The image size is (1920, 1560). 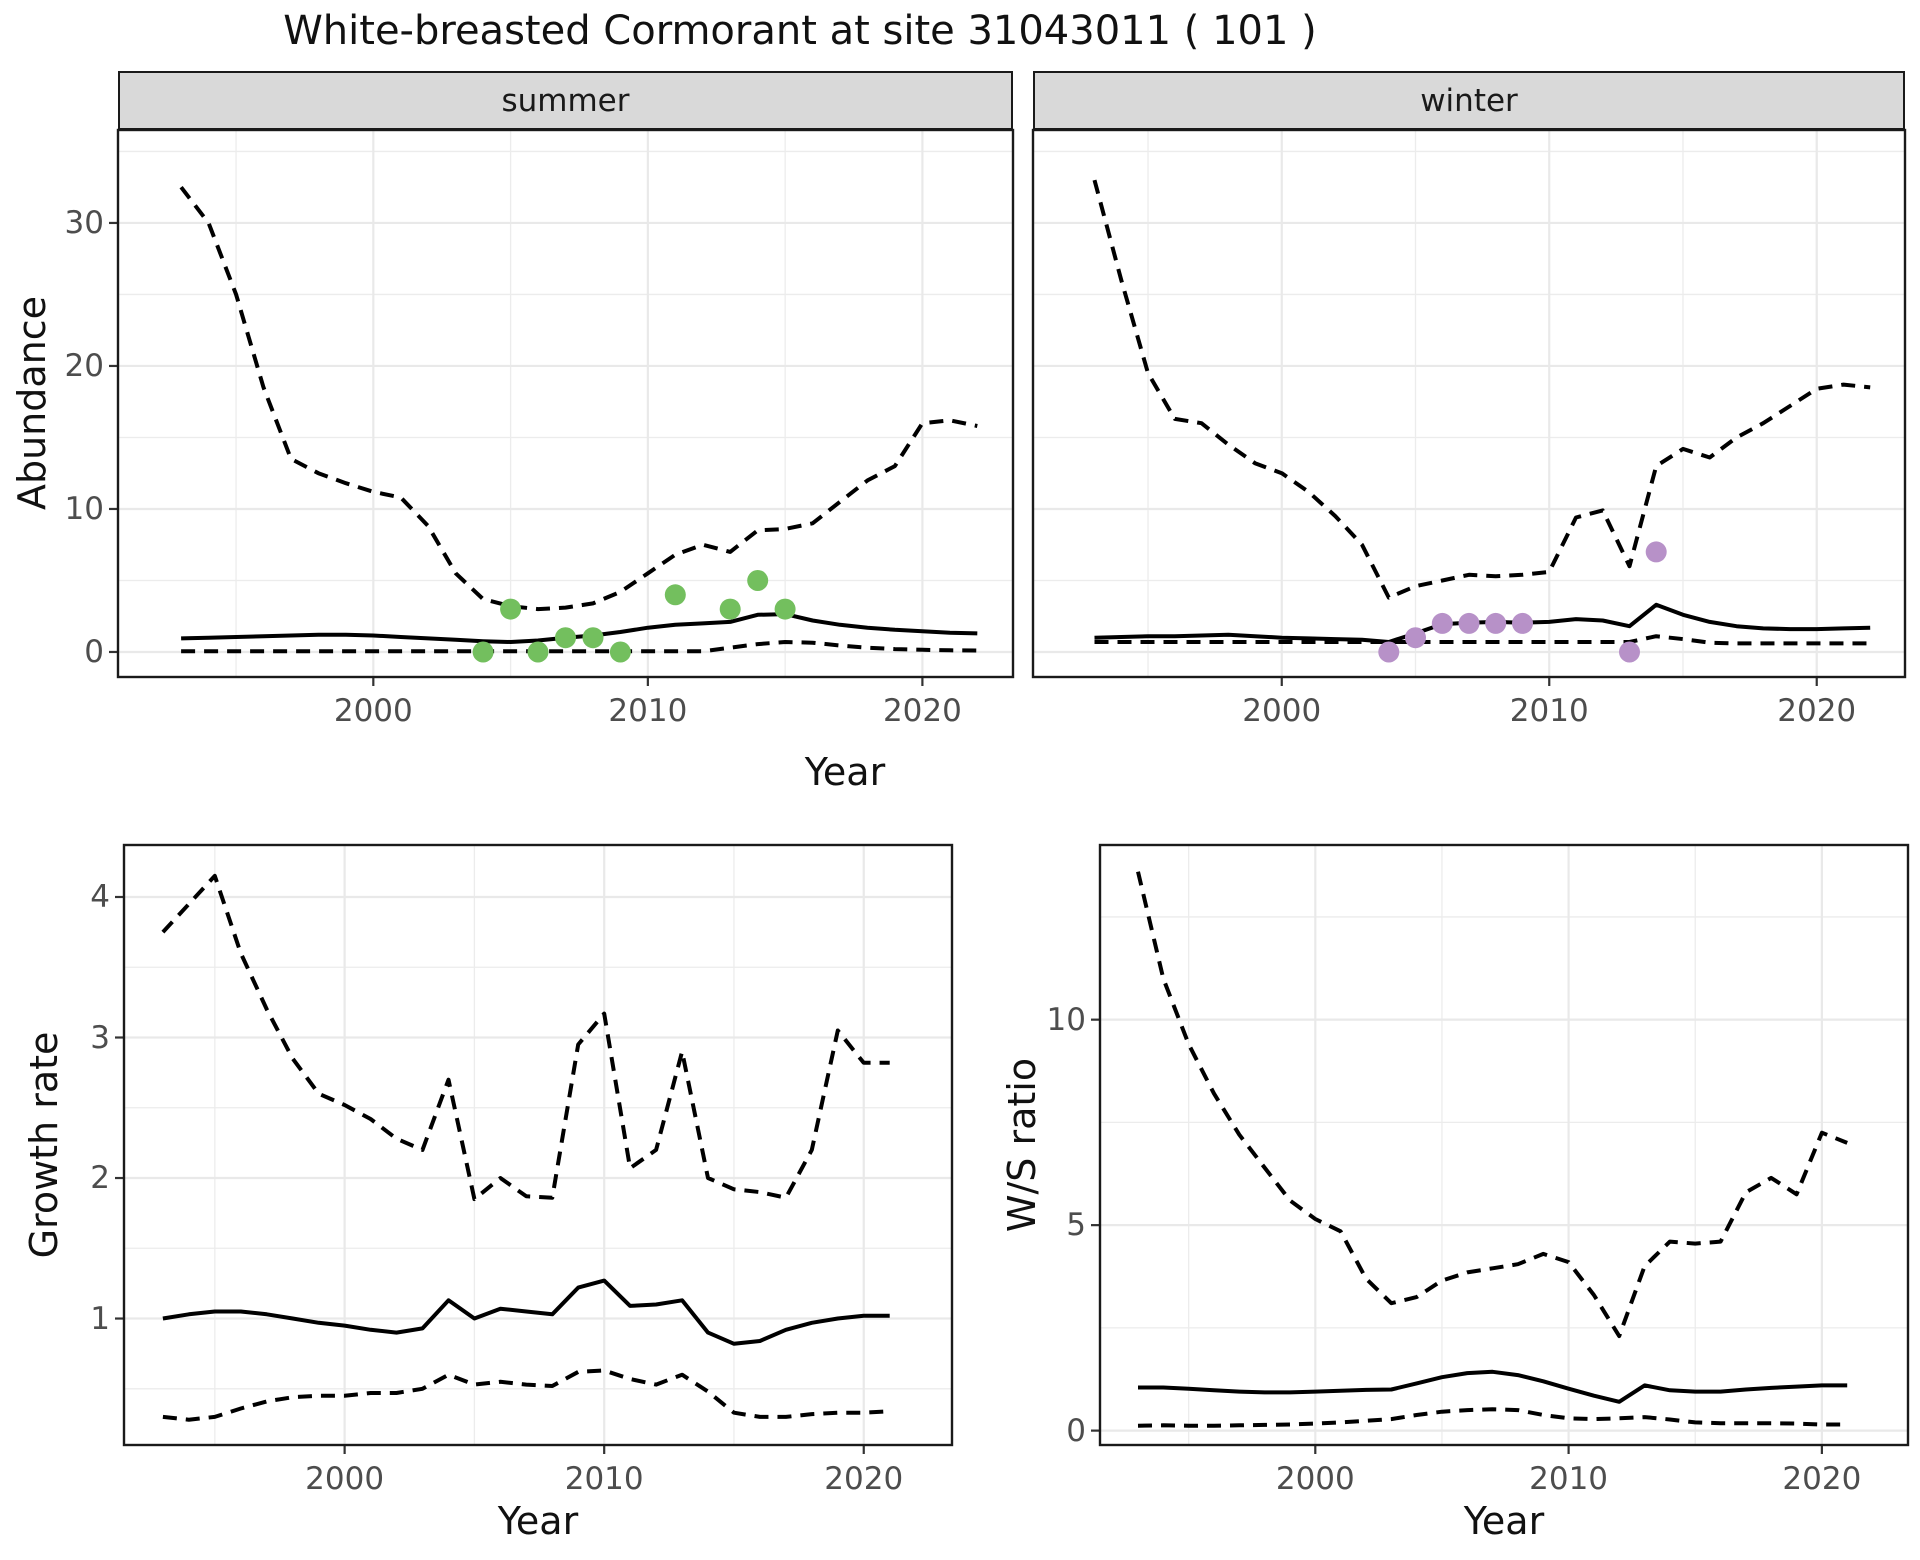 What do you see at coordinates (1817, 711) in the screenshot?
I see `x-tick-label-winter-2020: 2020` at bounding box center [1817, 711].